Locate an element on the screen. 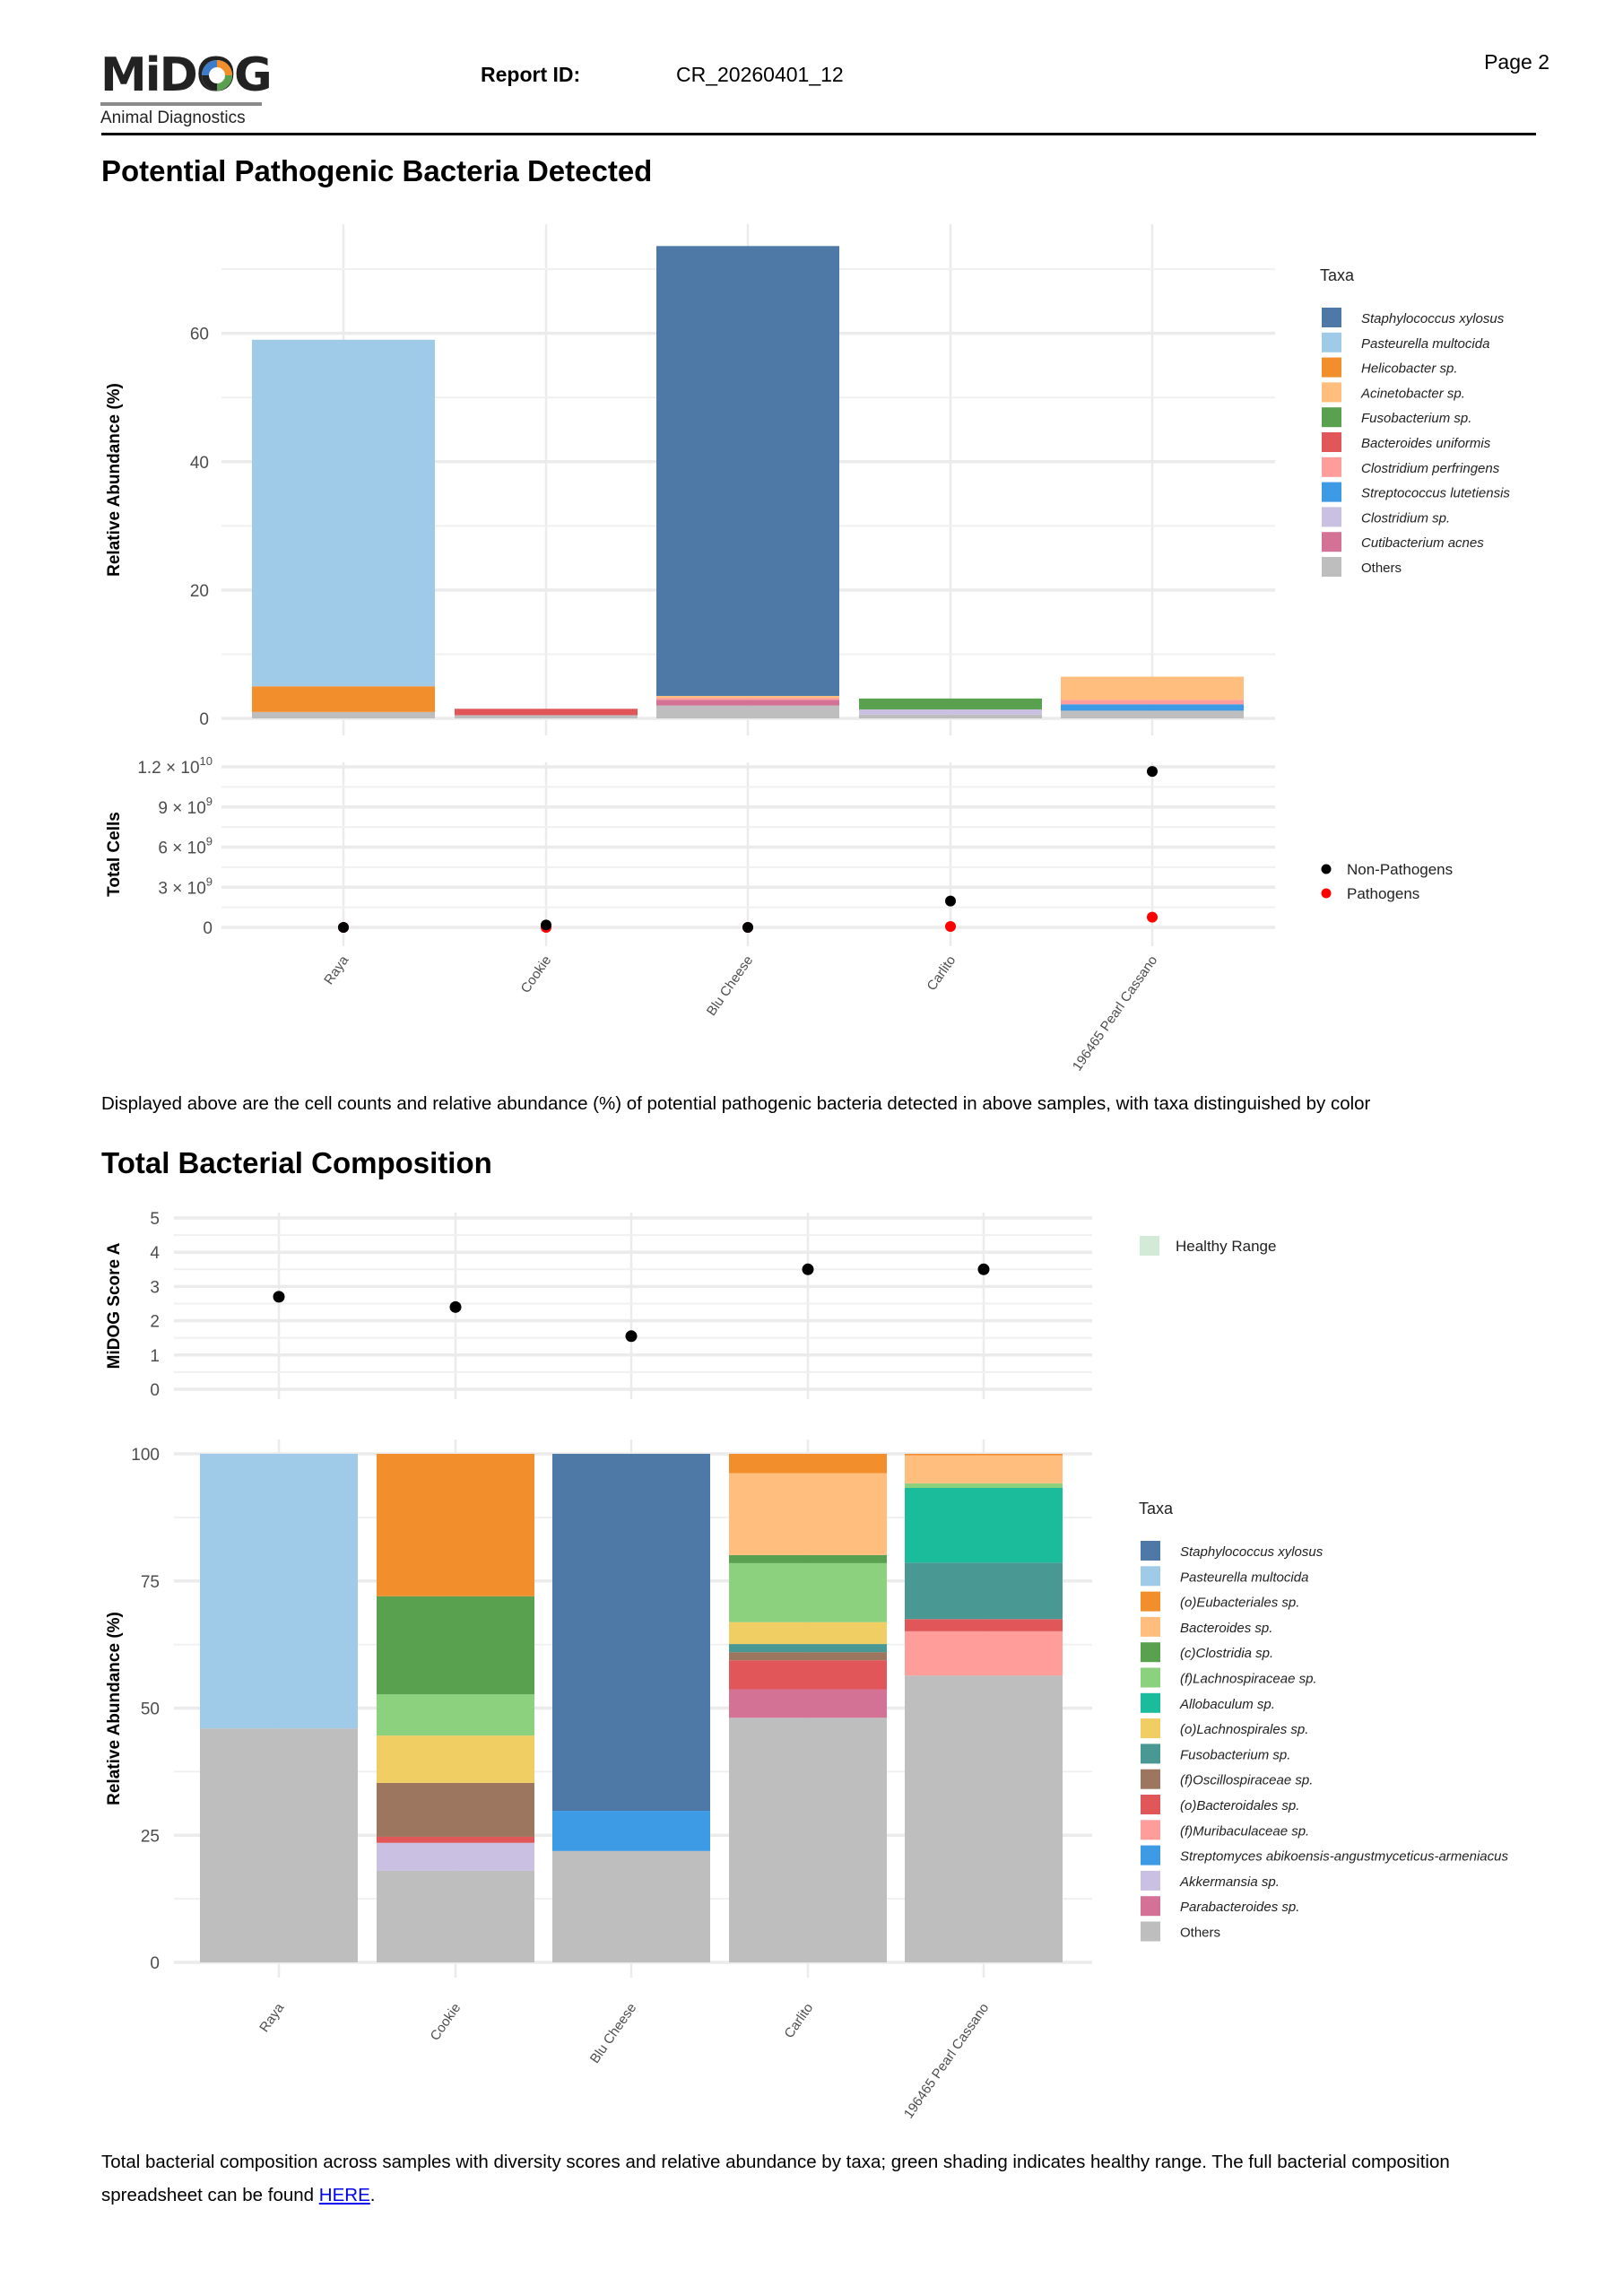 This screenshot has width=1623, height=2296. legend-label: (c)Clostridia sp. is located at coordinates (1226, 1653).